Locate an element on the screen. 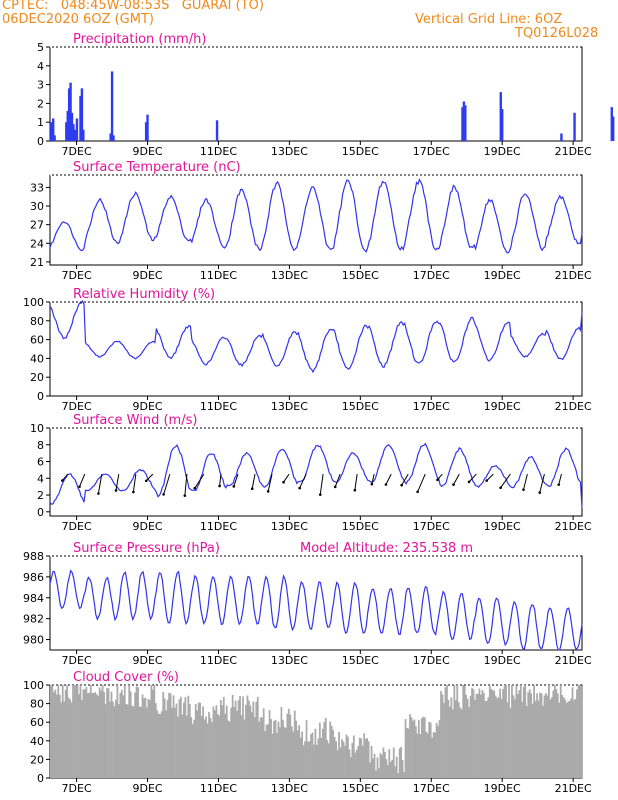 This screenshot has width=618, height=800. plot-frame is located at coordinates (316, 220).